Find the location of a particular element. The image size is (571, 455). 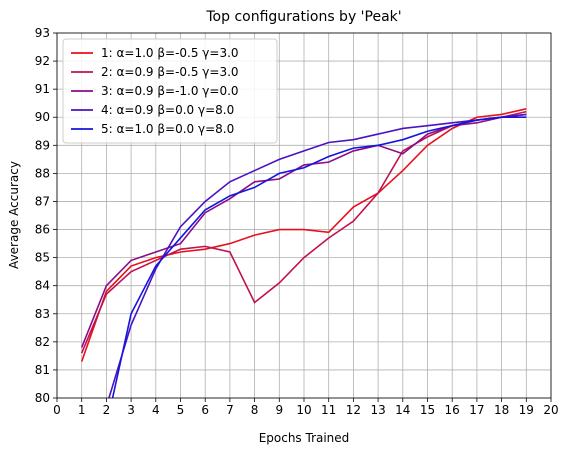

y-tick-label: 85 is located at coordinates (42, 258).